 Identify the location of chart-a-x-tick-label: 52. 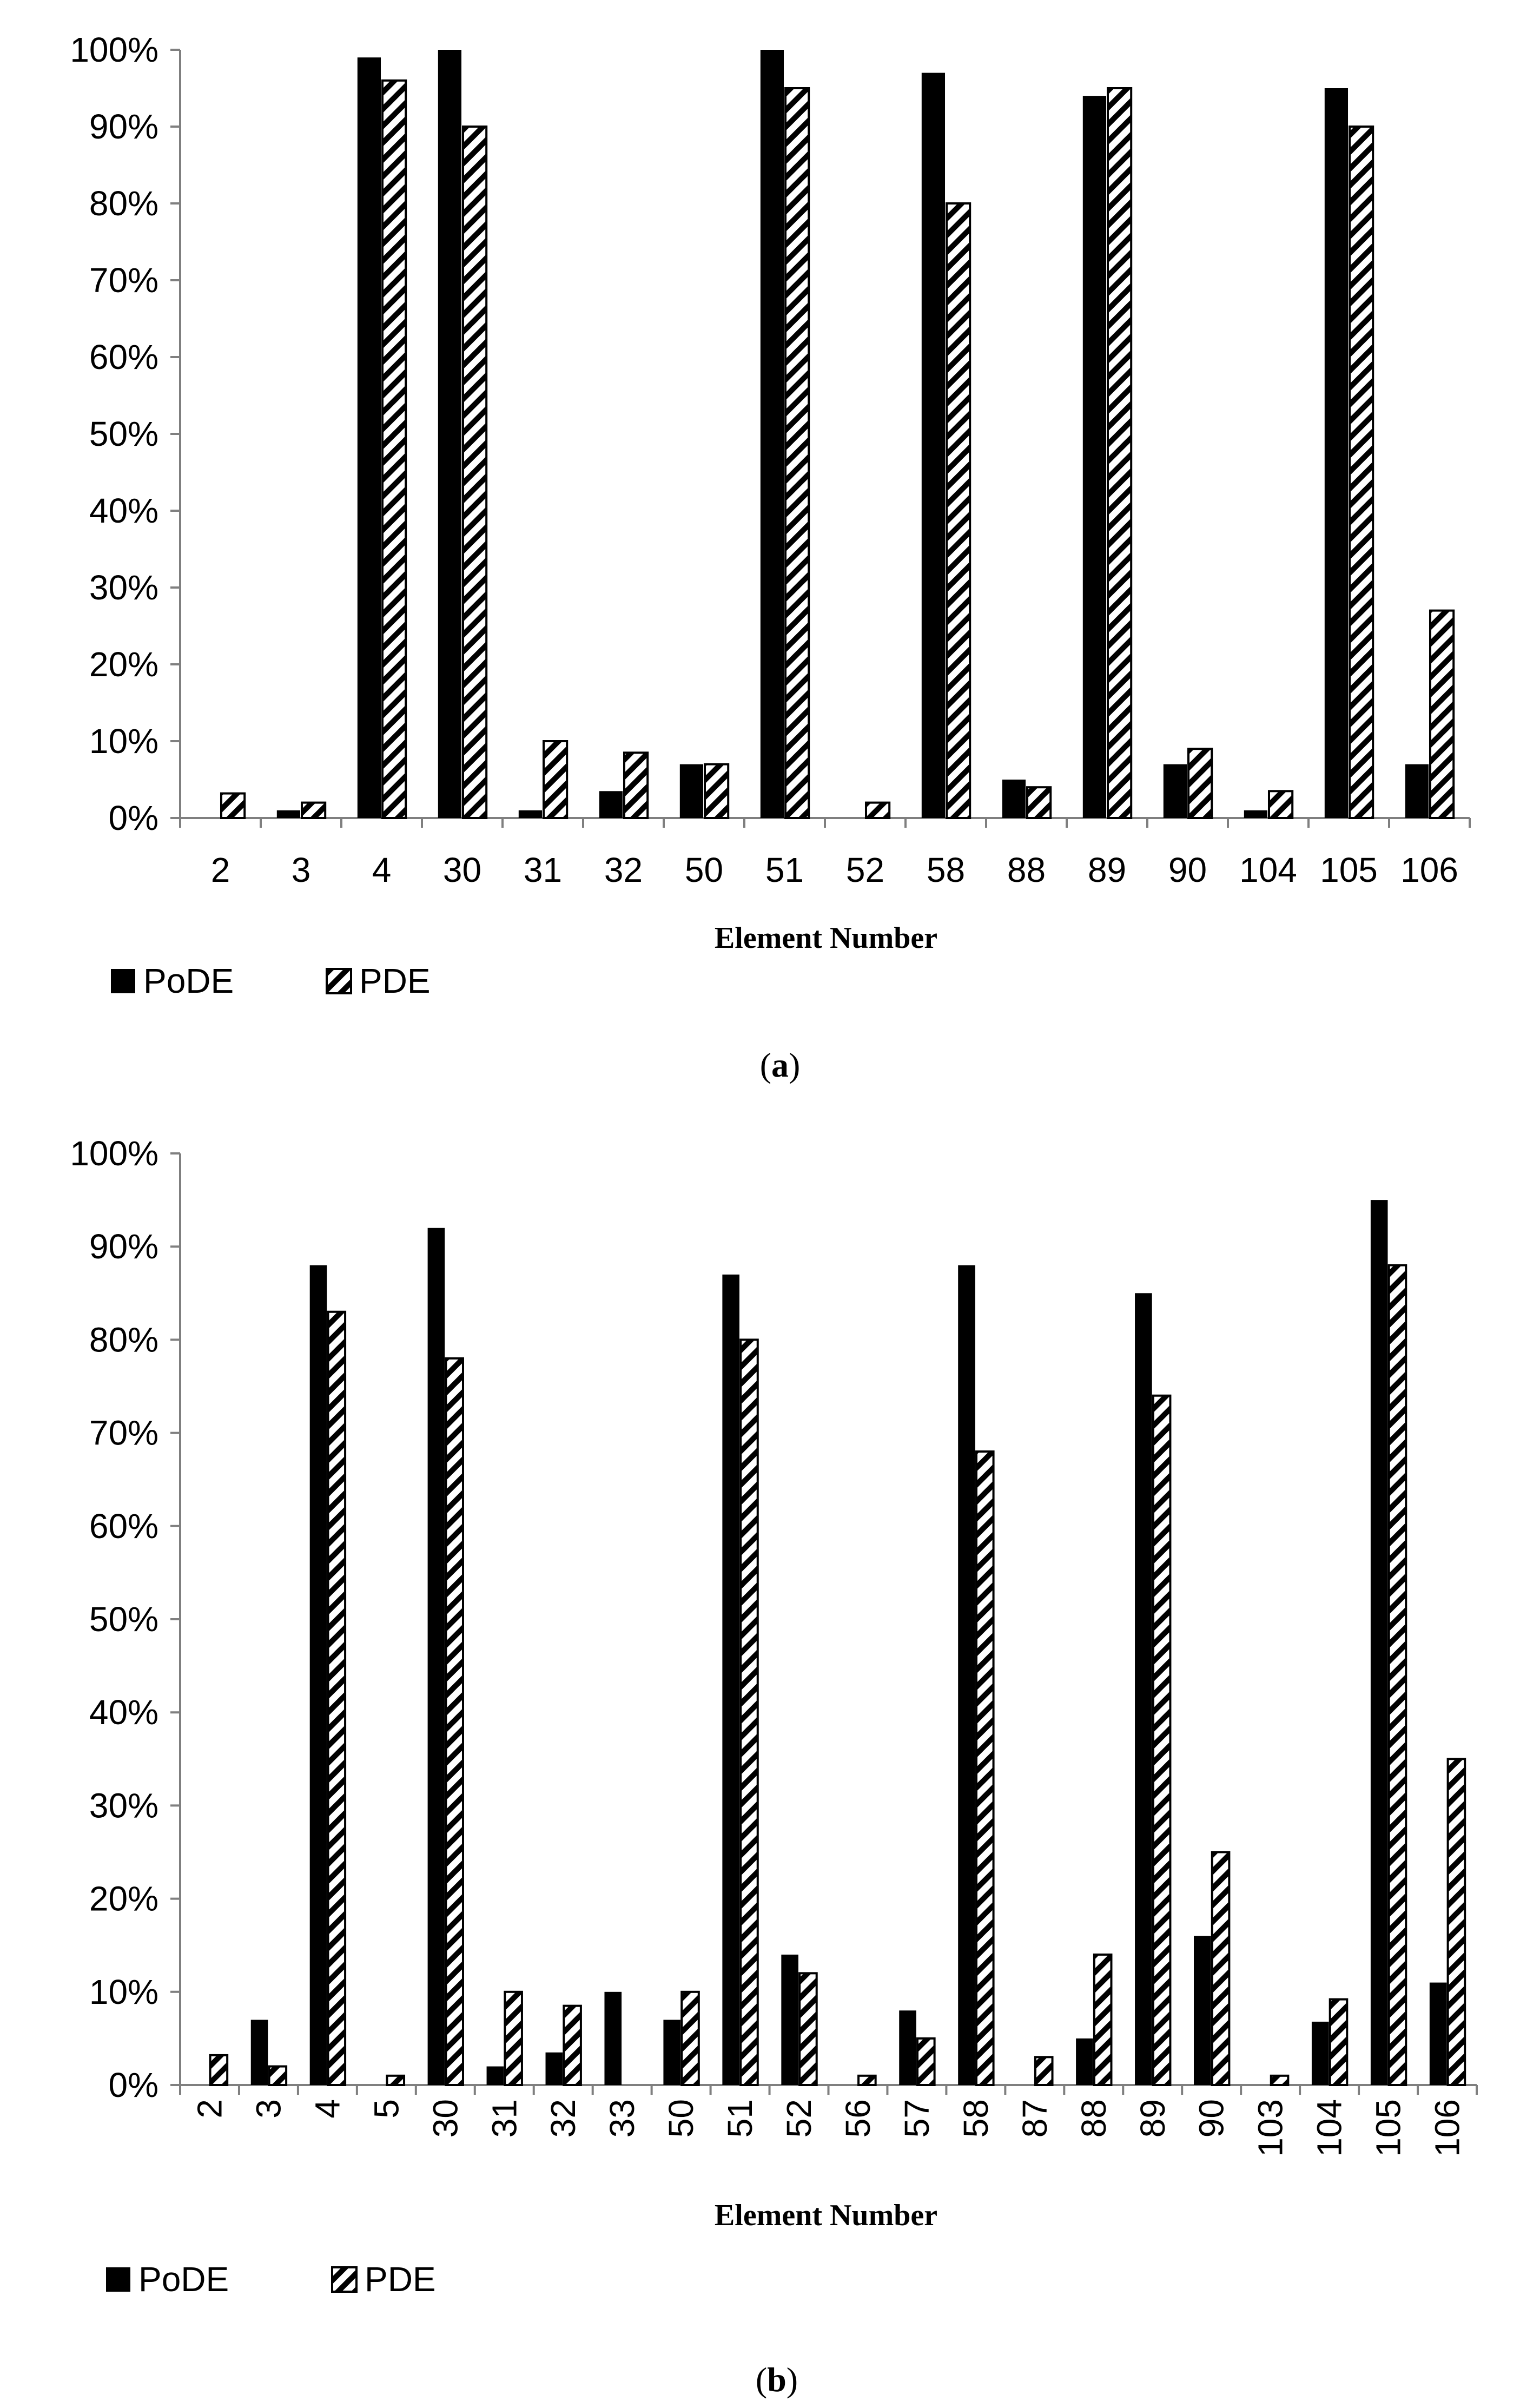
(865, 869).